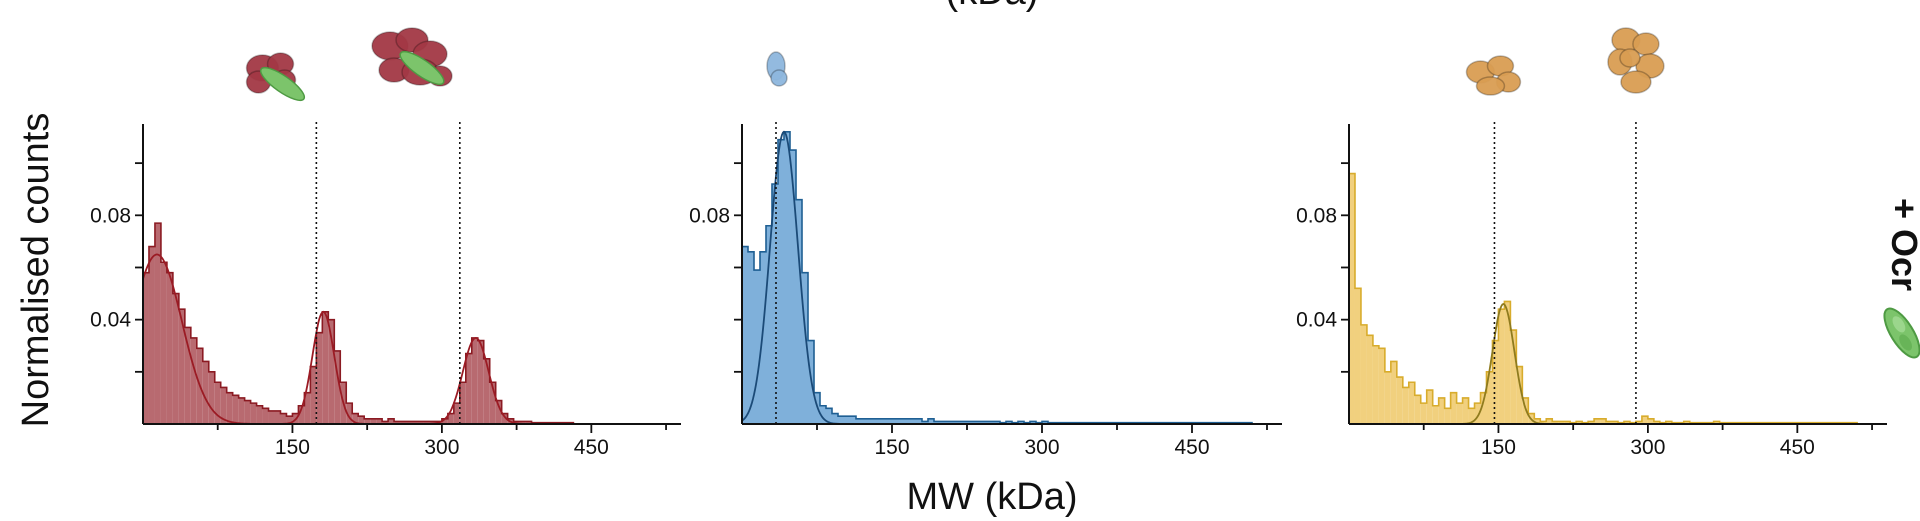 The image size is (1920, 521). Describe the element at coordinates (777, 69) in the screenshot. I see `protein-structure-small-monomer` at that location.